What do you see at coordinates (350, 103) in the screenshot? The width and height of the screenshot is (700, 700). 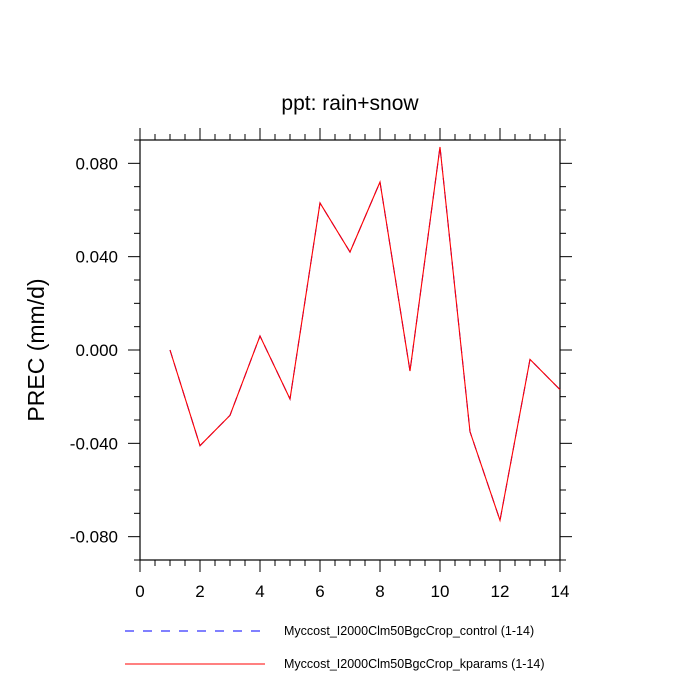 I see `chart-title: ppt: rain+snow` at bounding box center [350, 103].